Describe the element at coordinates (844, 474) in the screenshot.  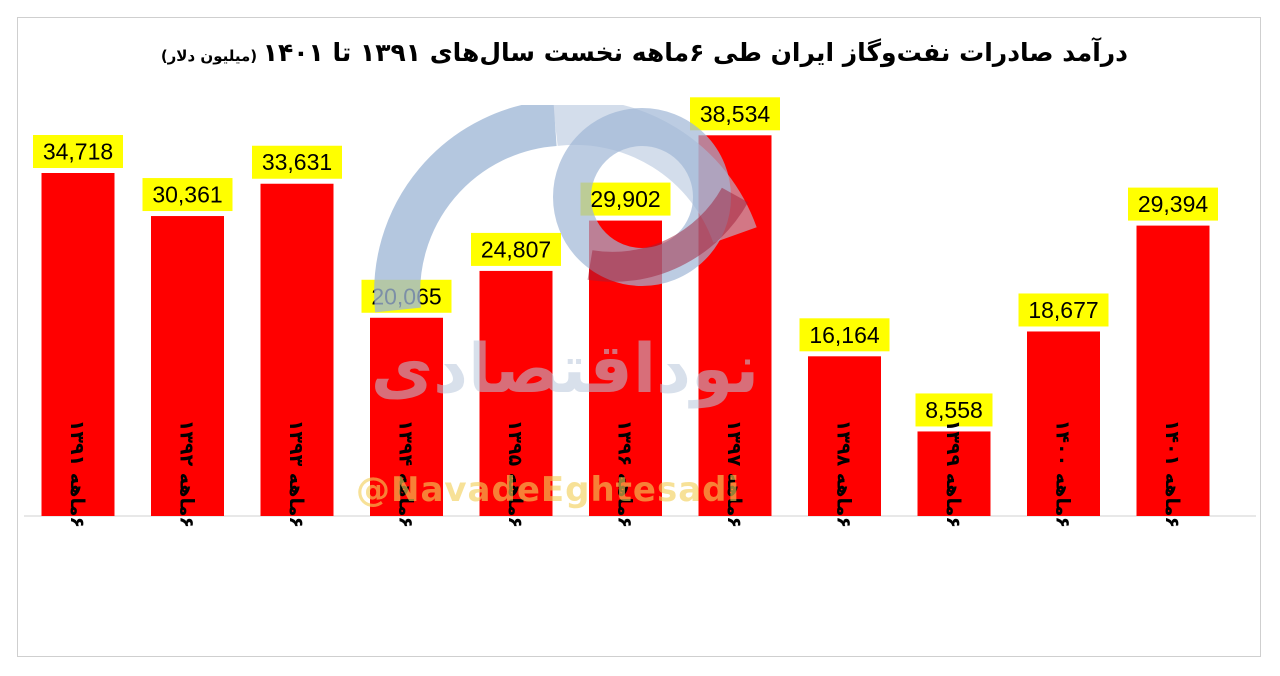
I see `x-tick-label: ۶ماهه ۱۳۹۸` at that location.